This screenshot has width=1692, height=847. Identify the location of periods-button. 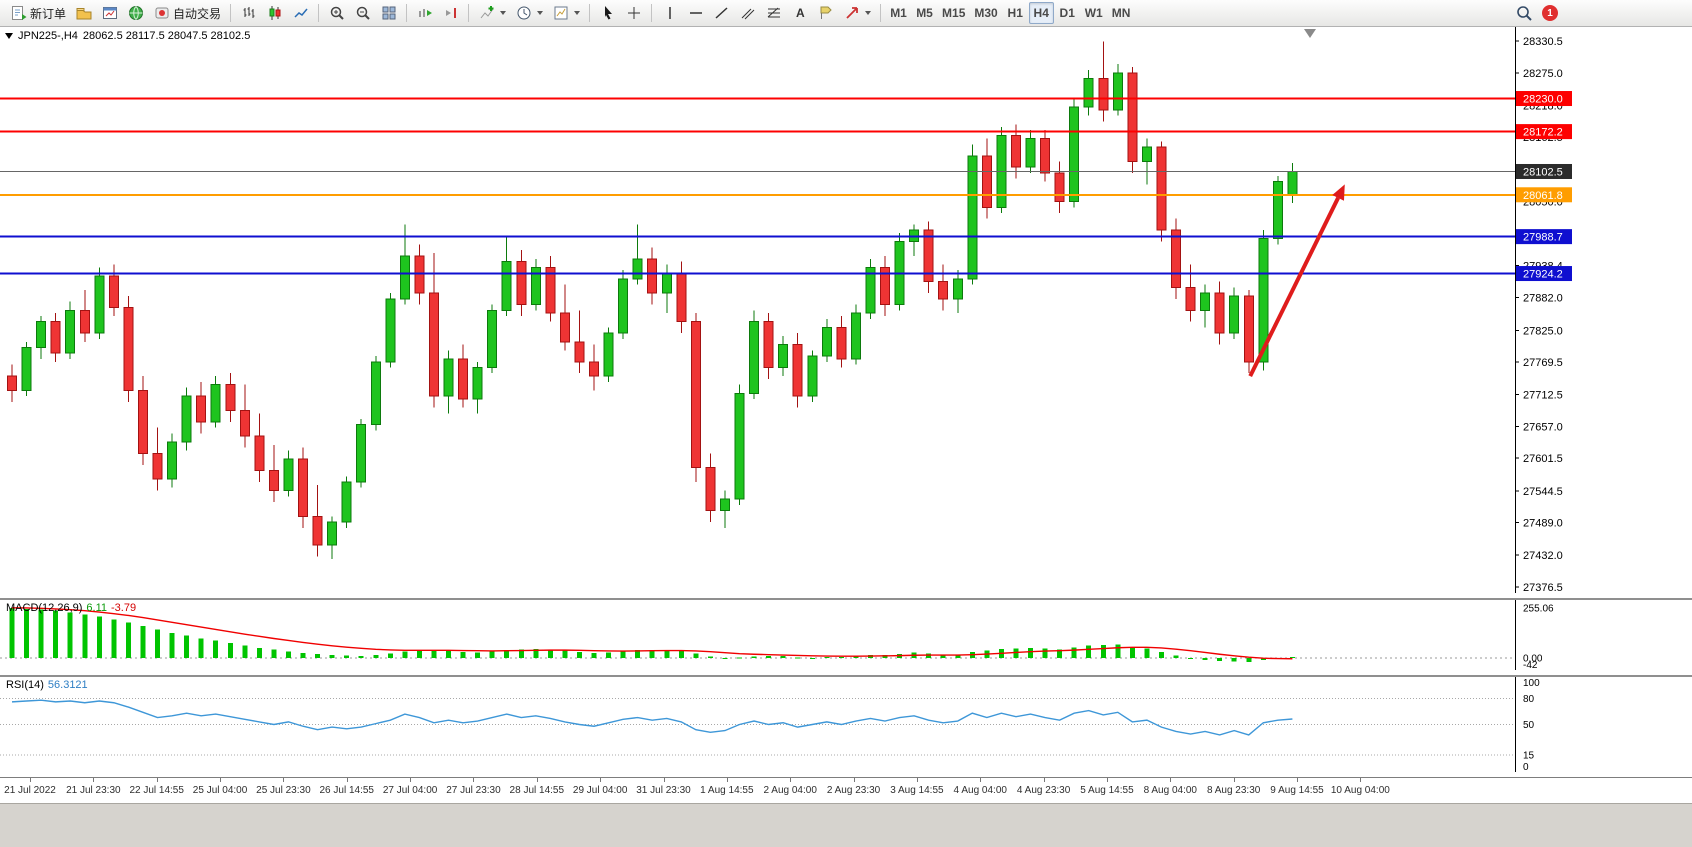
(529, 13).